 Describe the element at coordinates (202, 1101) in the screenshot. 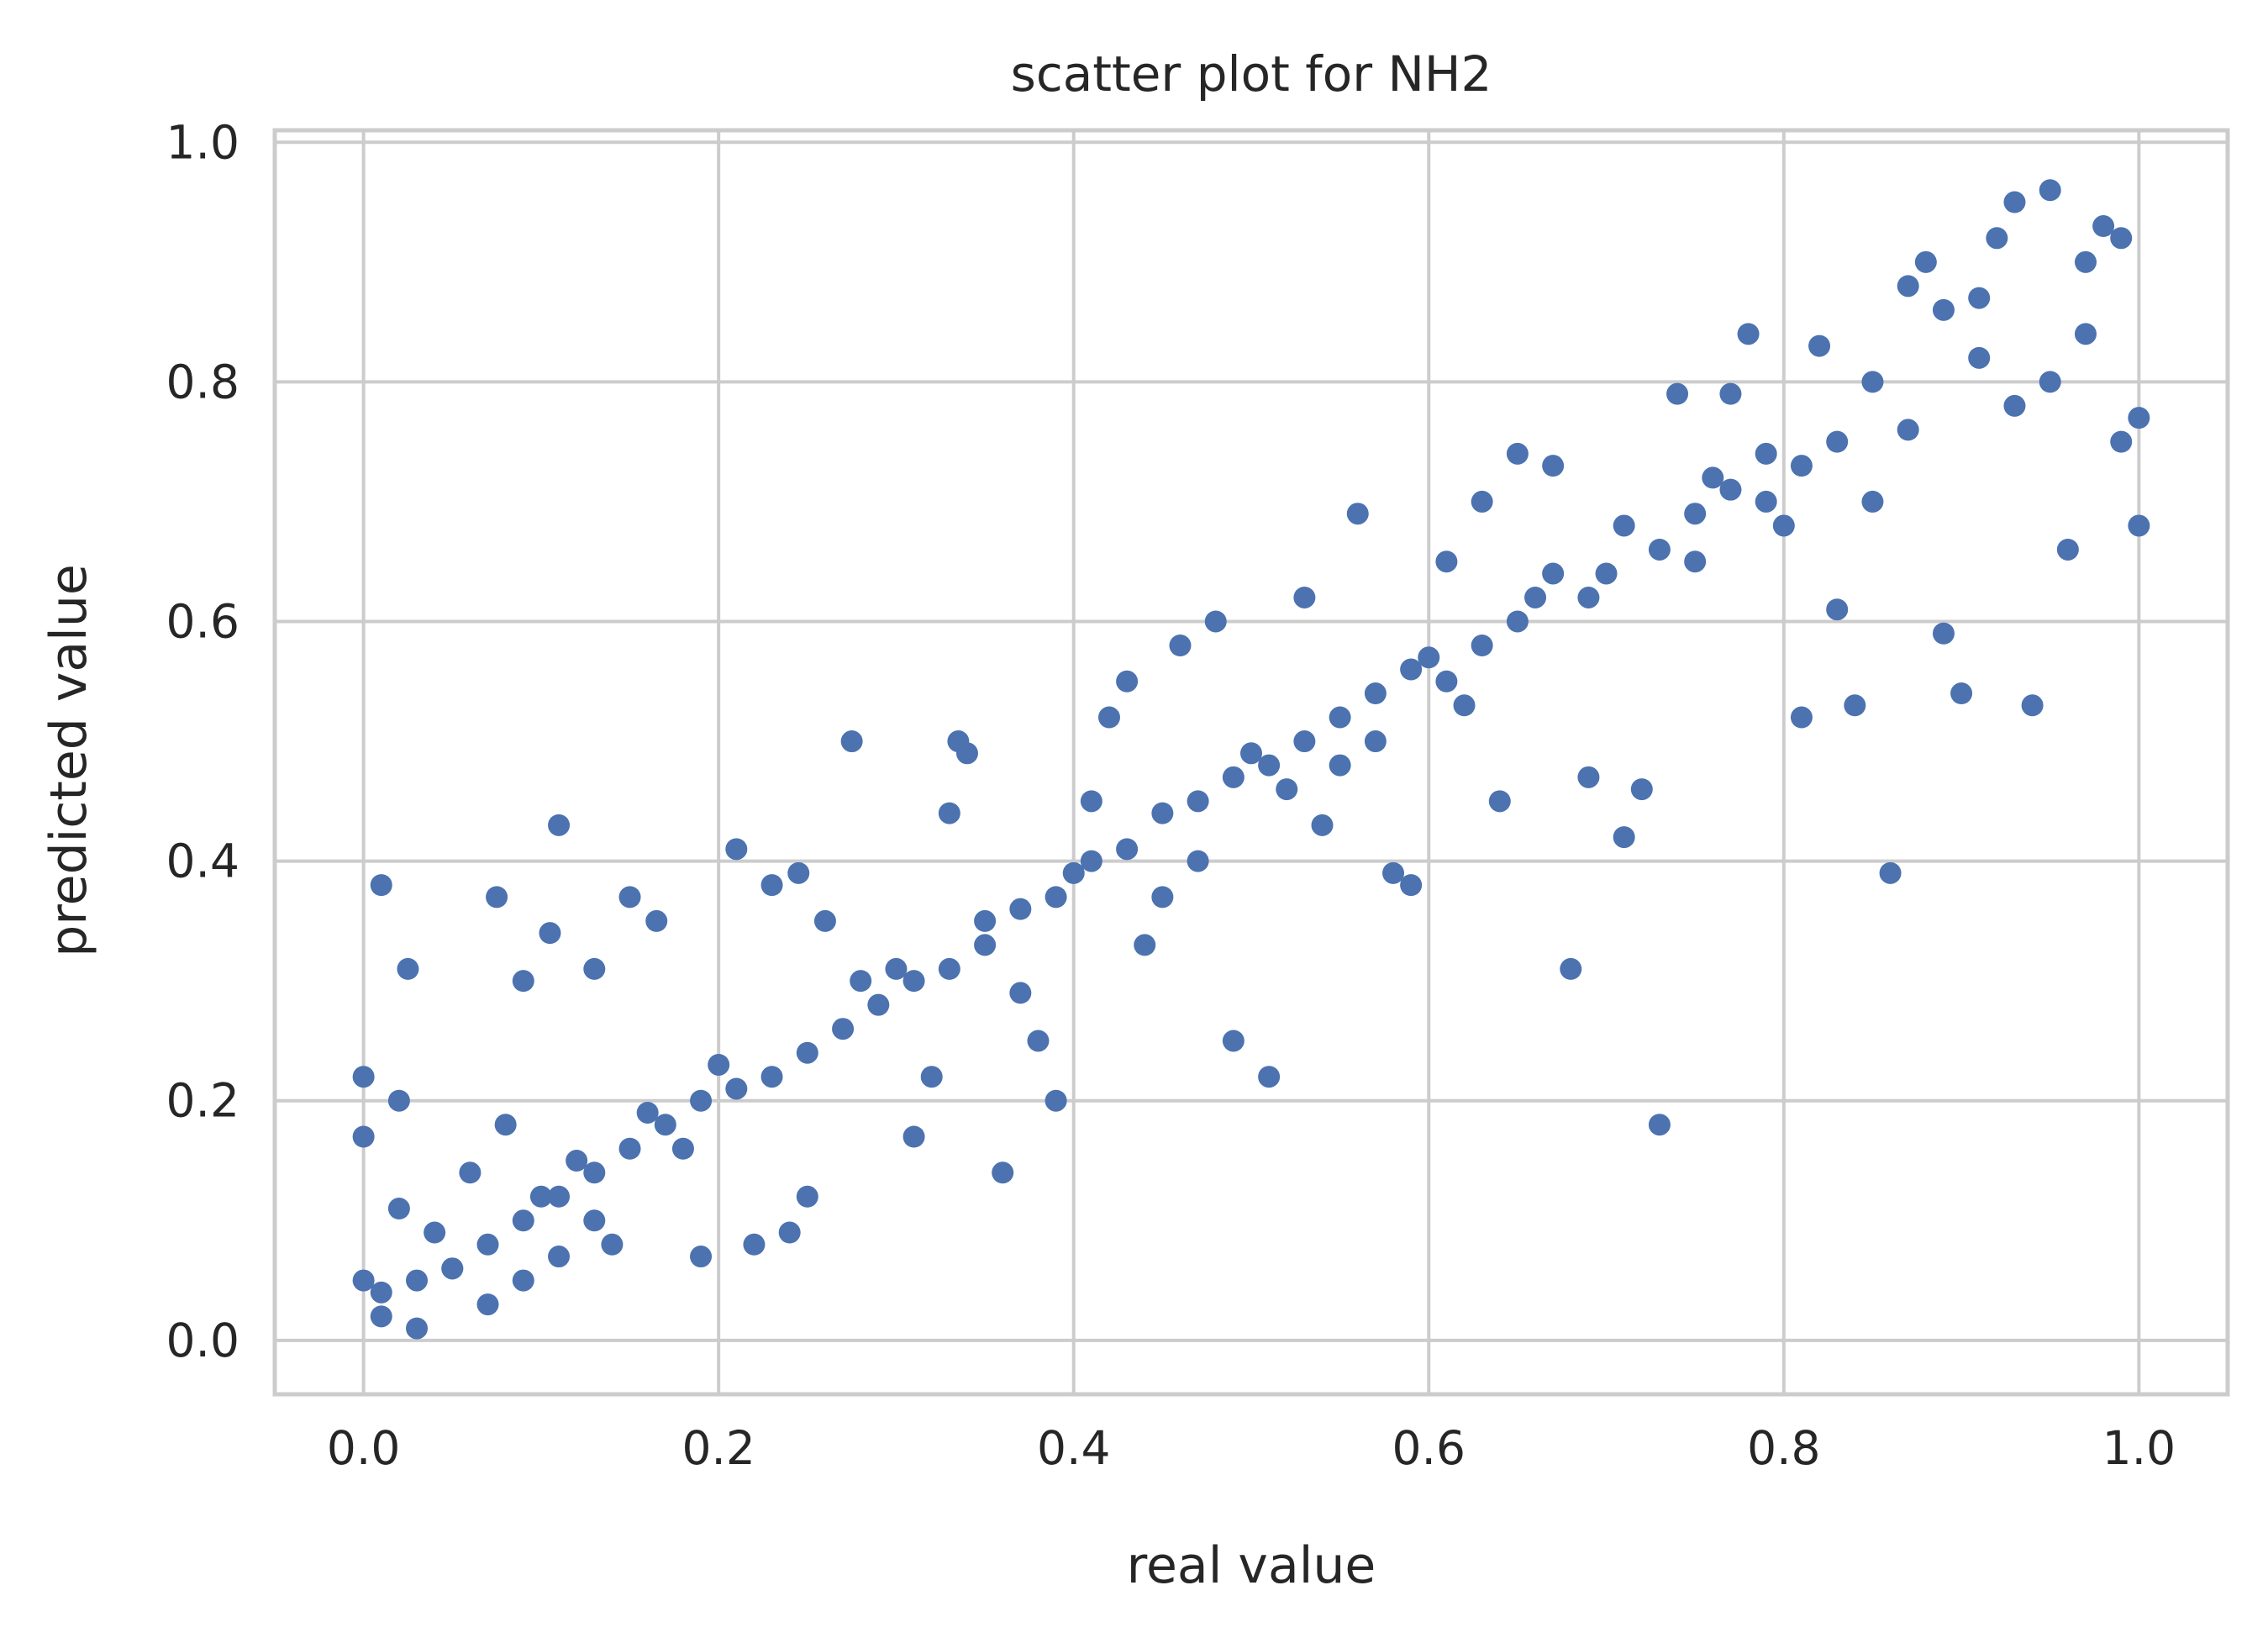

I see `y-tick-label: 0.2` at that location.